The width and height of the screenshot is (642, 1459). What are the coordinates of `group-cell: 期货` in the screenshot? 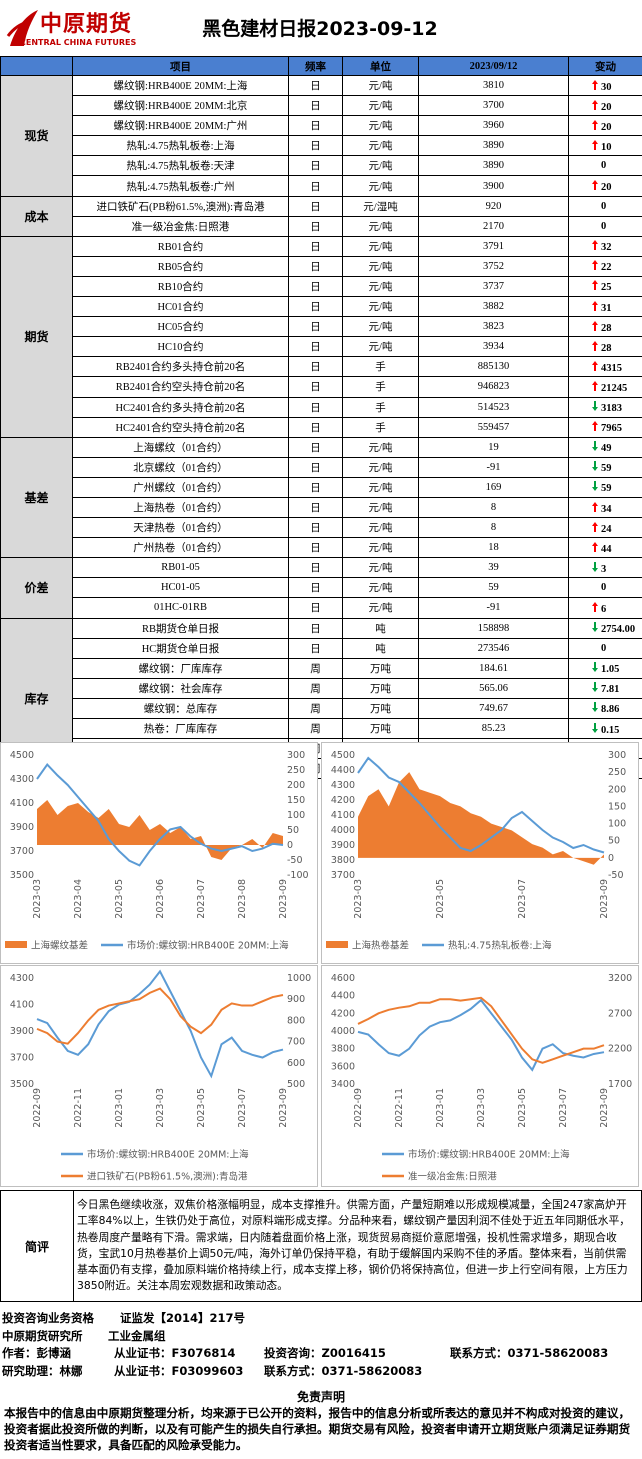 It's located at (36, 336).